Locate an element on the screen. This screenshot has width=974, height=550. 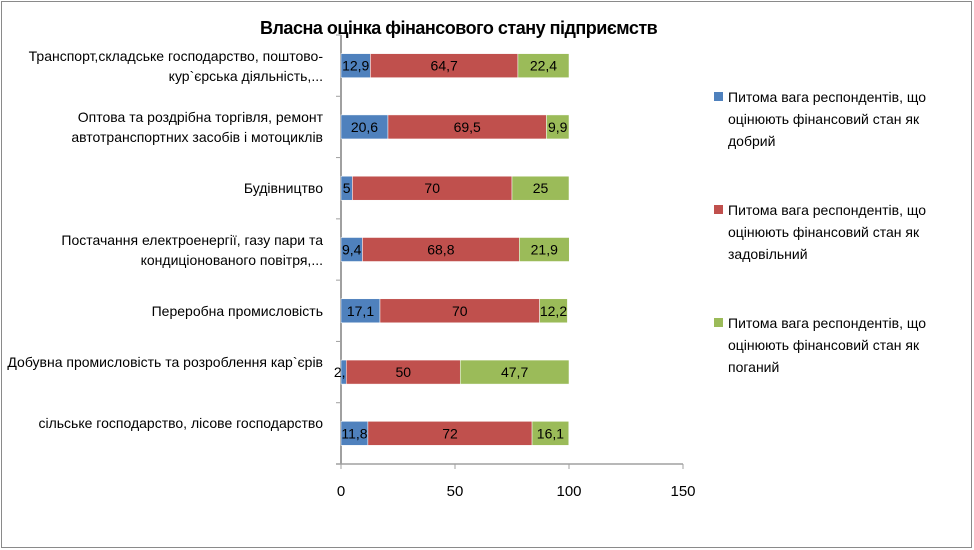
x-tick-label: 0 is located at coordinates (341, 491).